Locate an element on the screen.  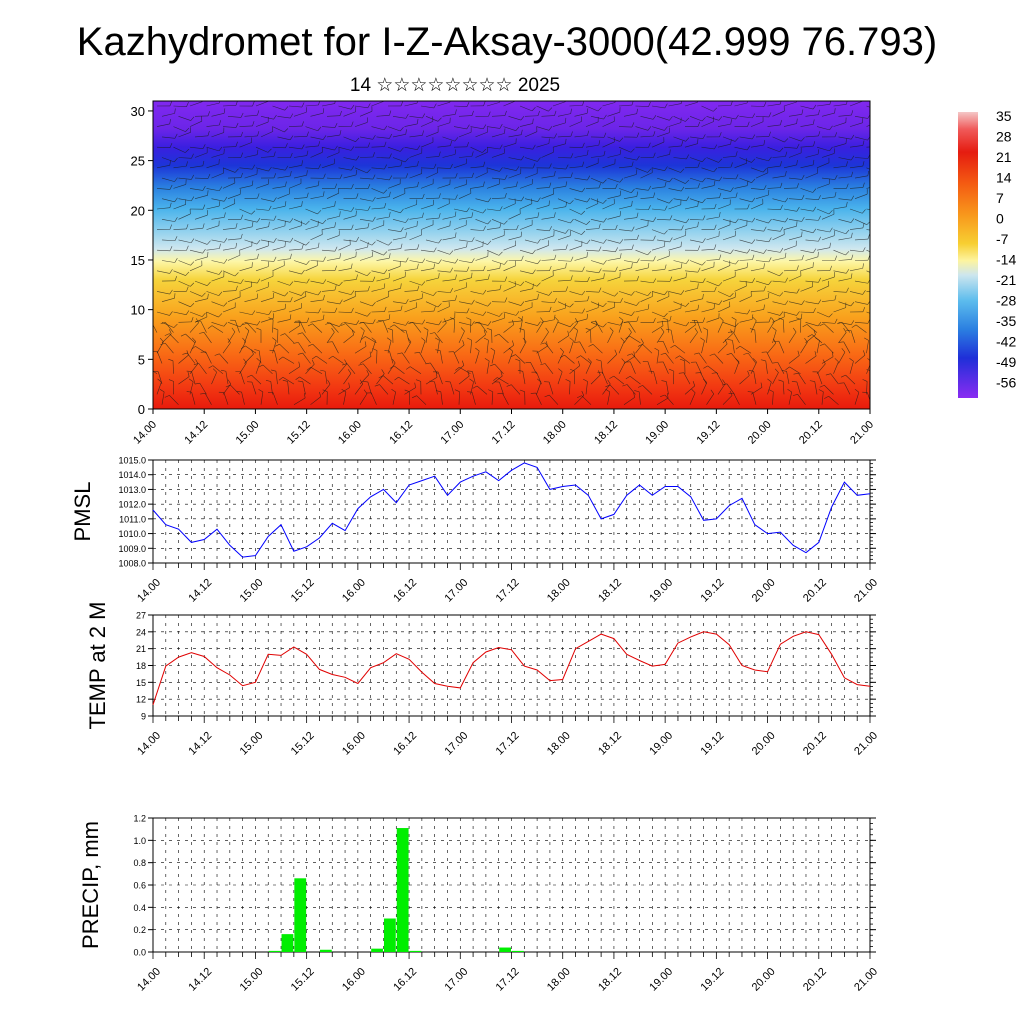
x-tick-label: 15.12 is located at coordinates (303, 744).